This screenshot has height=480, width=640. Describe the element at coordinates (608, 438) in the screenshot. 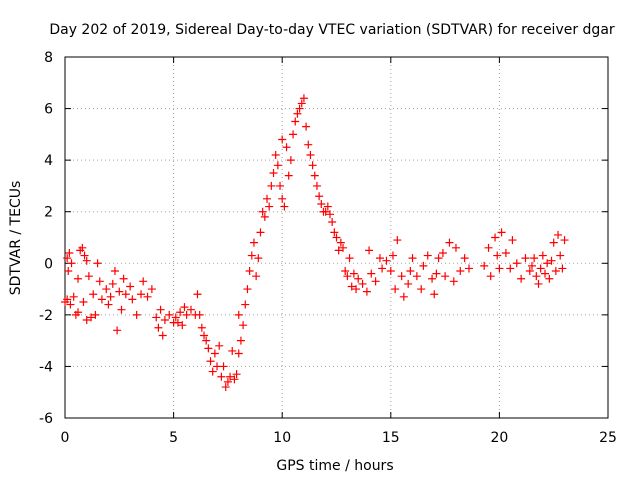

I see `x-tick-label: 25` at that location.